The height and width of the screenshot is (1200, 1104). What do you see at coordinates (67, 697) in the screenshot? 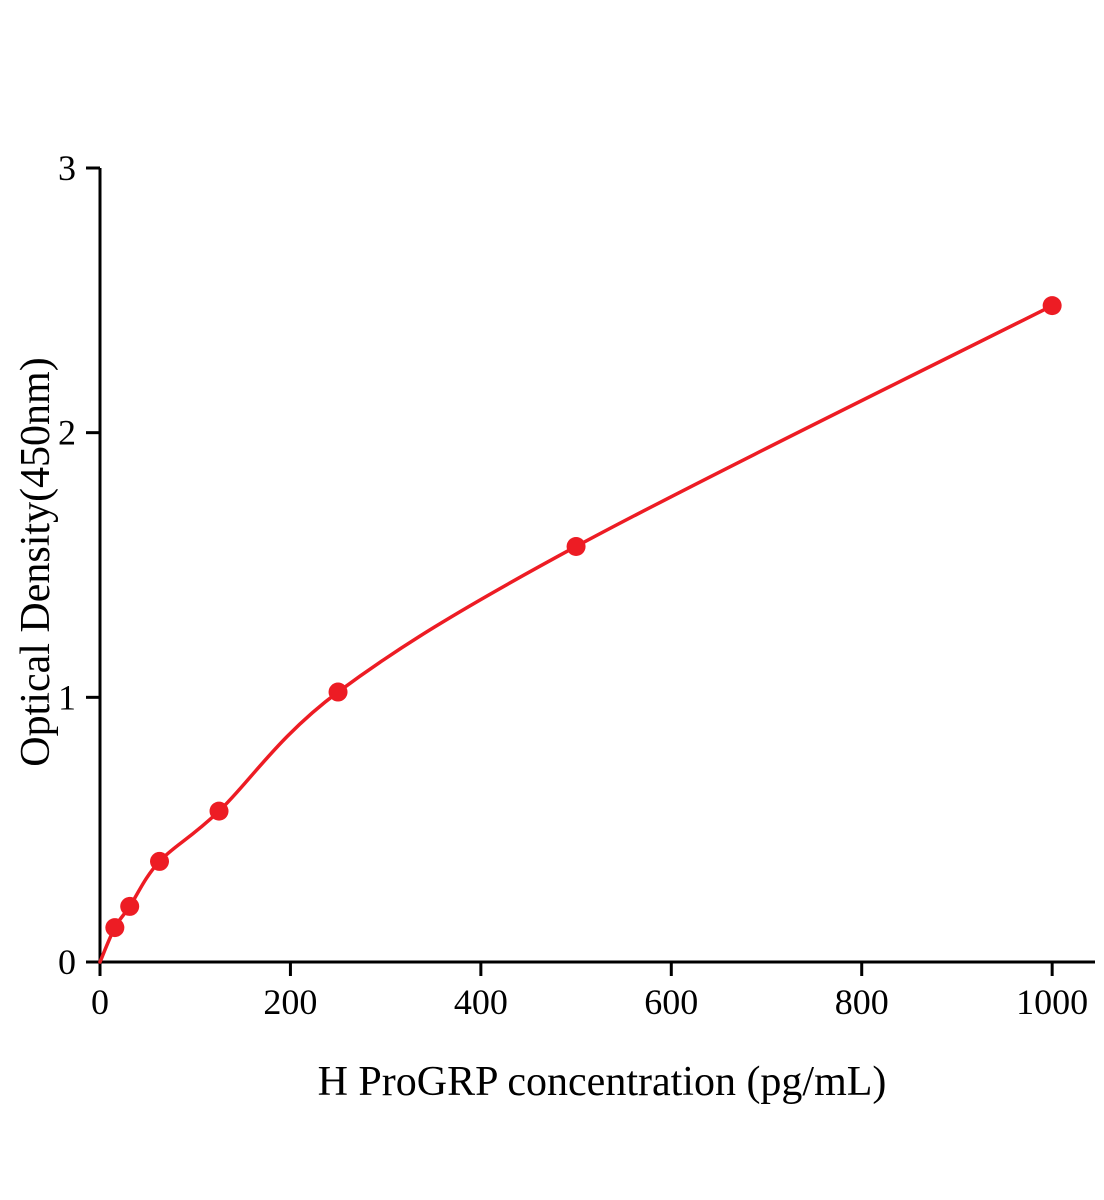
I see `y-tick-label: 1` at bounding box center [67, 697].